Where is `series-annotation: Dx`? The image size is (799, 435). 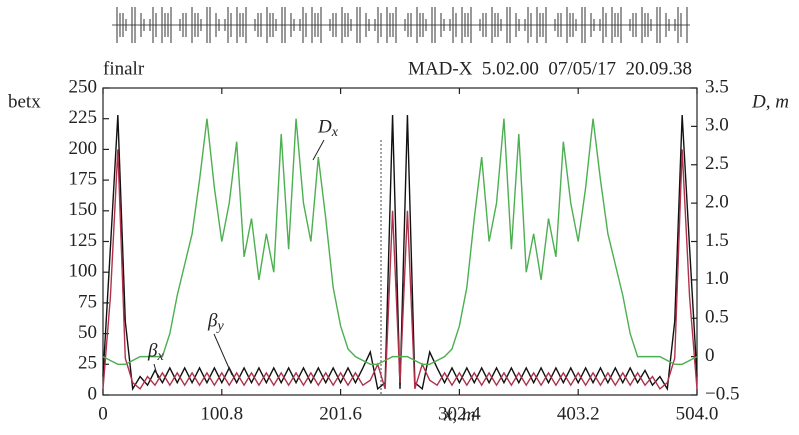 series-annotation: Dx is located at coordinates (328, 128).